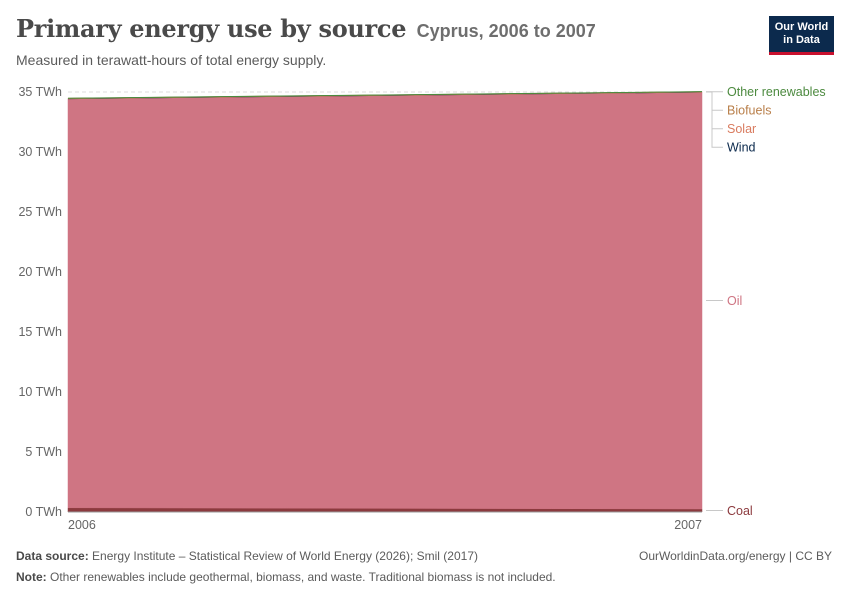 The image size is (850, 600). I want to click on y-tick-label-6: 30 TWh, so click(40, 152).